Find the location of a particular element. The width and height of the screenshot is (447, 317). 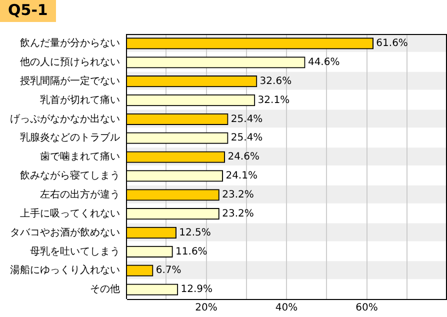

data-label: 6.7% is located at coordinates (169, 270).